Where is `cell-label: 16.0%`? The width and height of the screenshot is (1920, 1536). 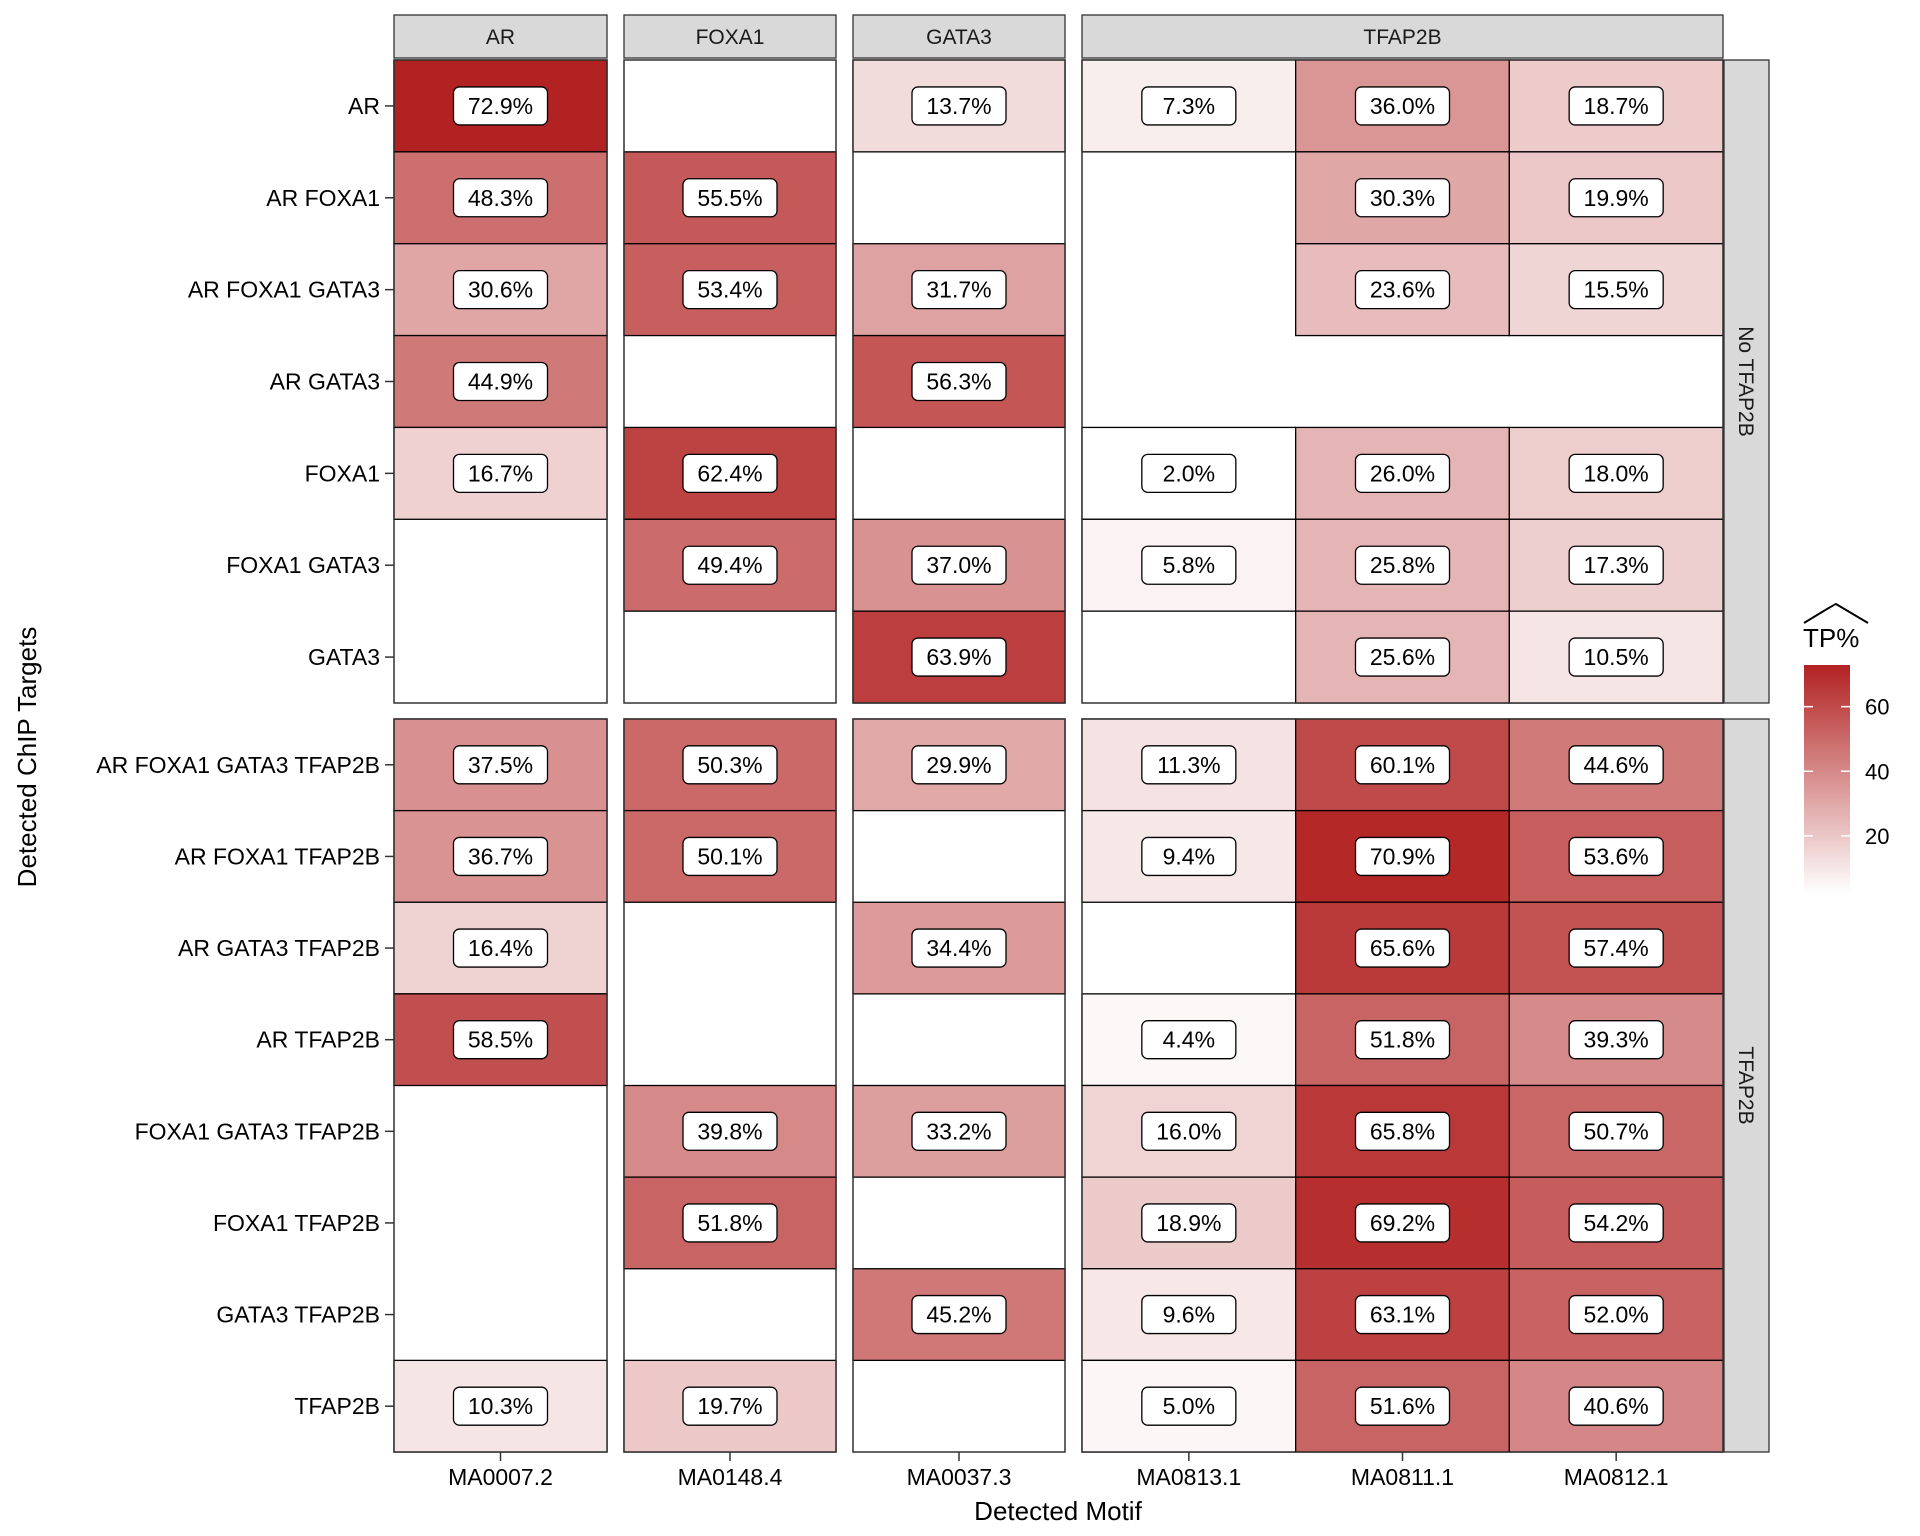 cell-label: 16.0% is located at coordinates (1188, 1131).